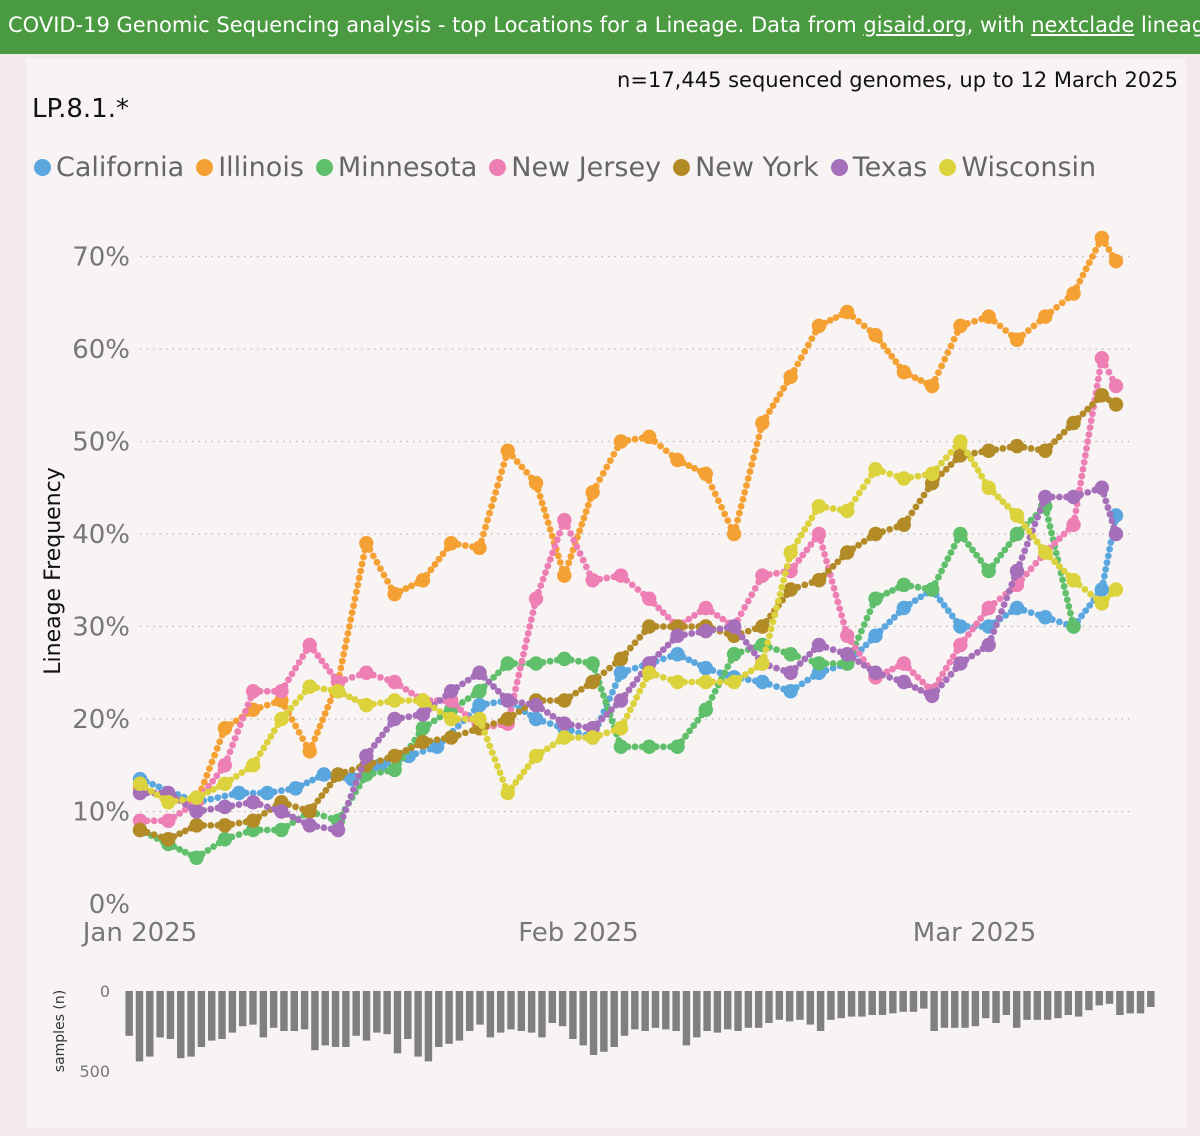 The width and height of the screenshot is (1200, 1136). I want to click on legend-marker-icon, so click(682, 167).